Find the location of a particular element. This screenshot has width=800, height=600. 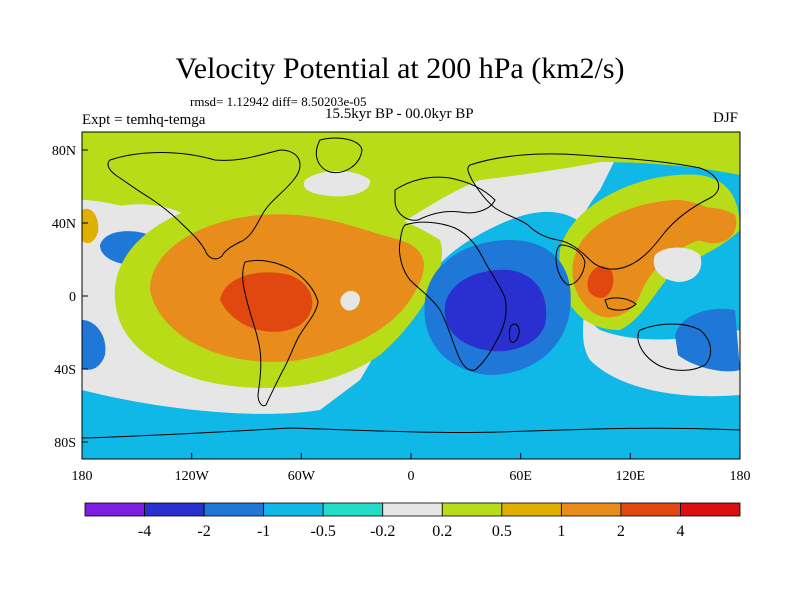

coast-africa is located at coordinates (453, 296).